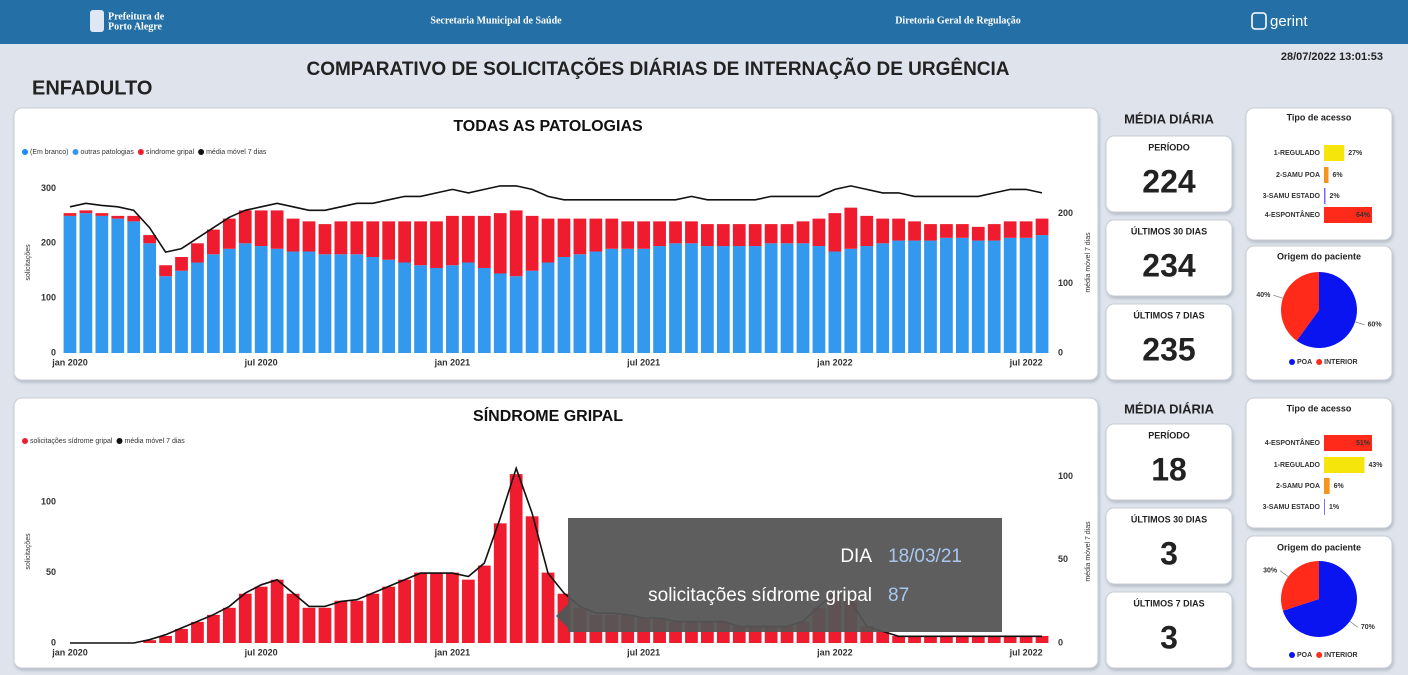  Describe the element at coordinates (1340, 362) in the screenshot. I see `legend-label: INTERIOR` at that location.